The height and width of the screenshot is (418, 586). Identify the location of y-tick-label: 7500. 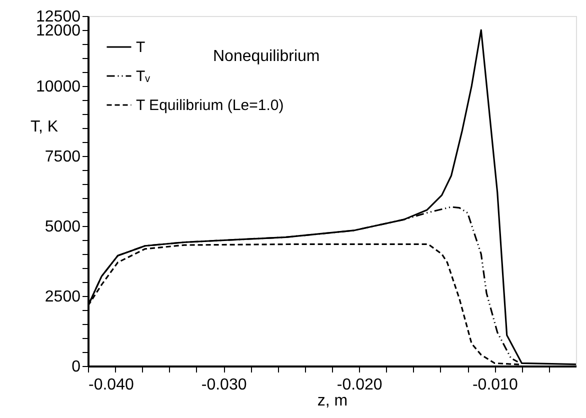
(62, 157).